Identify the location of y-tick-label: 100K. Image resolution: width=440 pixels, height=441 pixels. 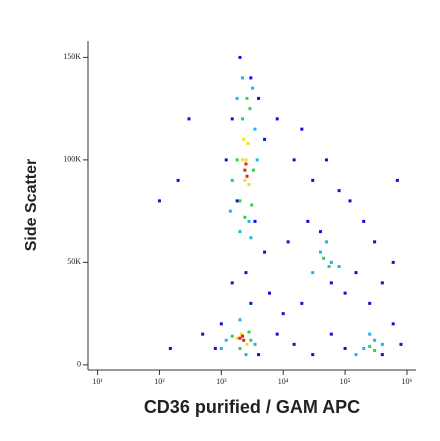
(72, 159).